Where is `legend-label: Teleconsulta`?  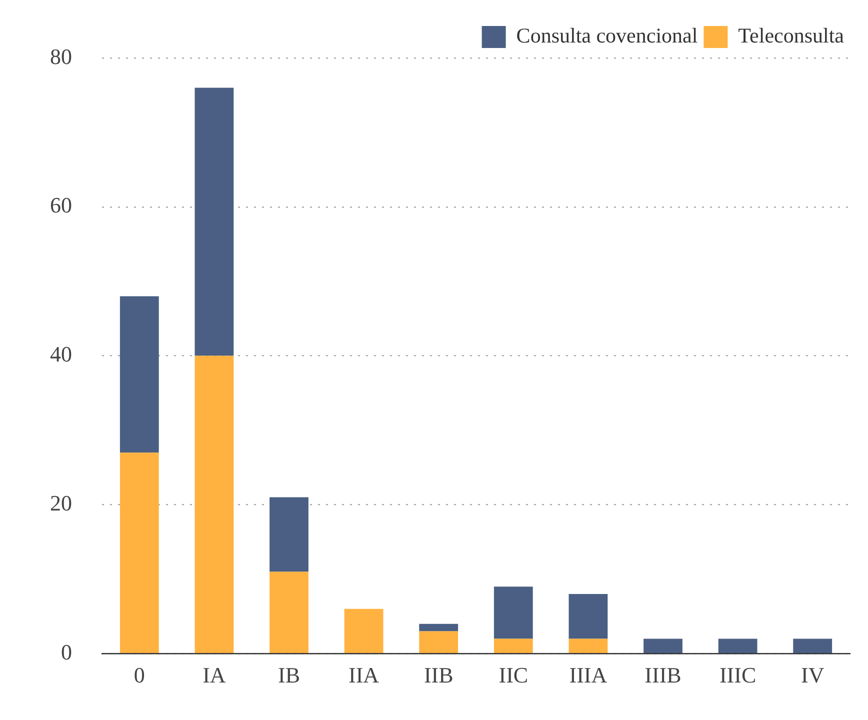 legend-label: Teleconsulta is located at coordinates (791, 36).